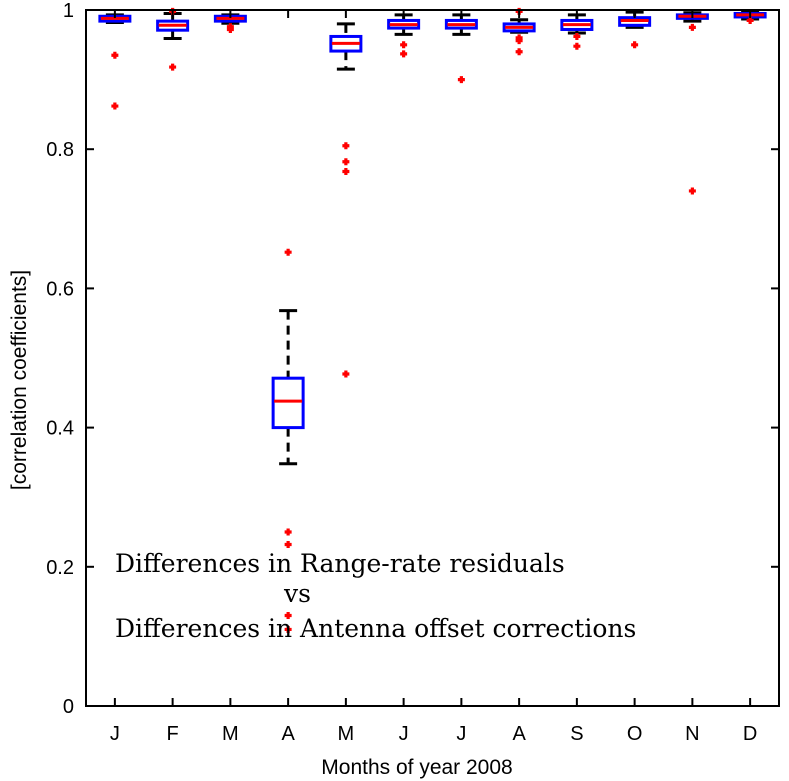 This screenshot has width=789, height=781. I want to click on y-tick-label: 0.4, so click(60, 429).